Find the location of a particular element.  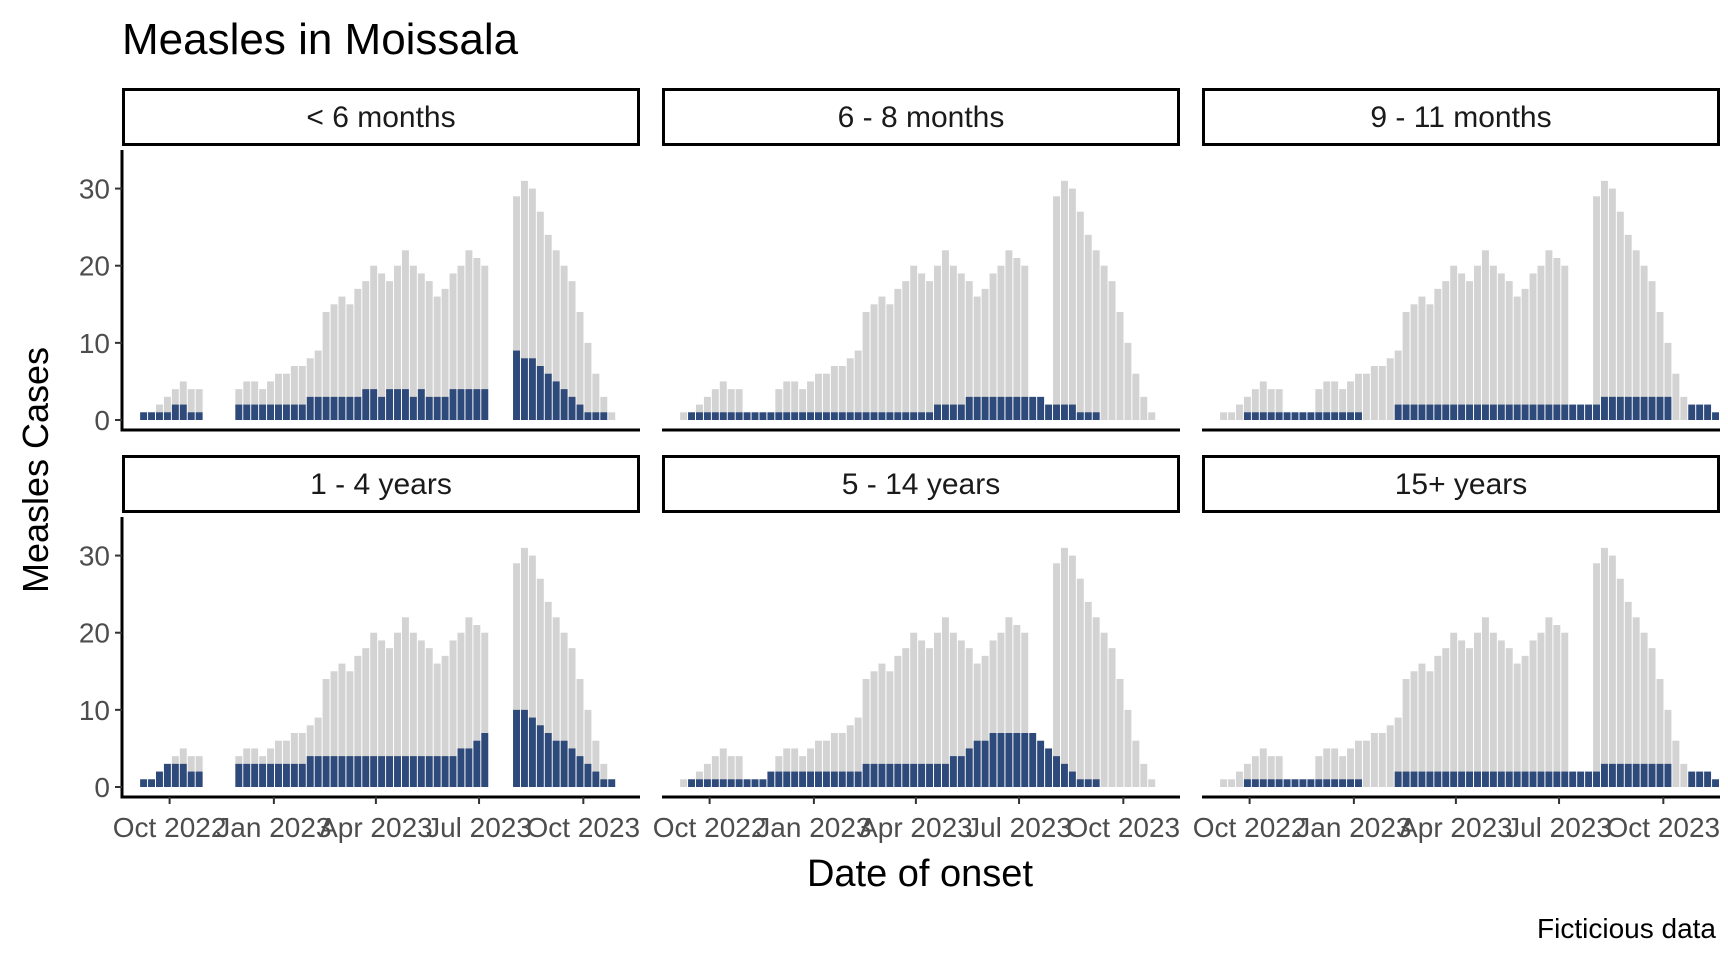

y-tick-label: 0 is located at coordinates (102, 420).